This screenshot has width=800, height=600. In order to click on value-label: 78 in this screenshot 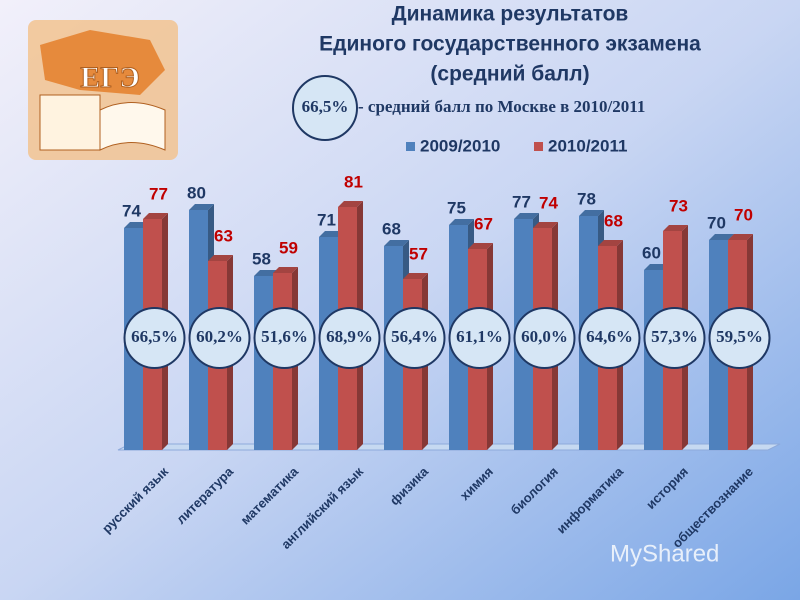, I will do `click(586, 198)`.